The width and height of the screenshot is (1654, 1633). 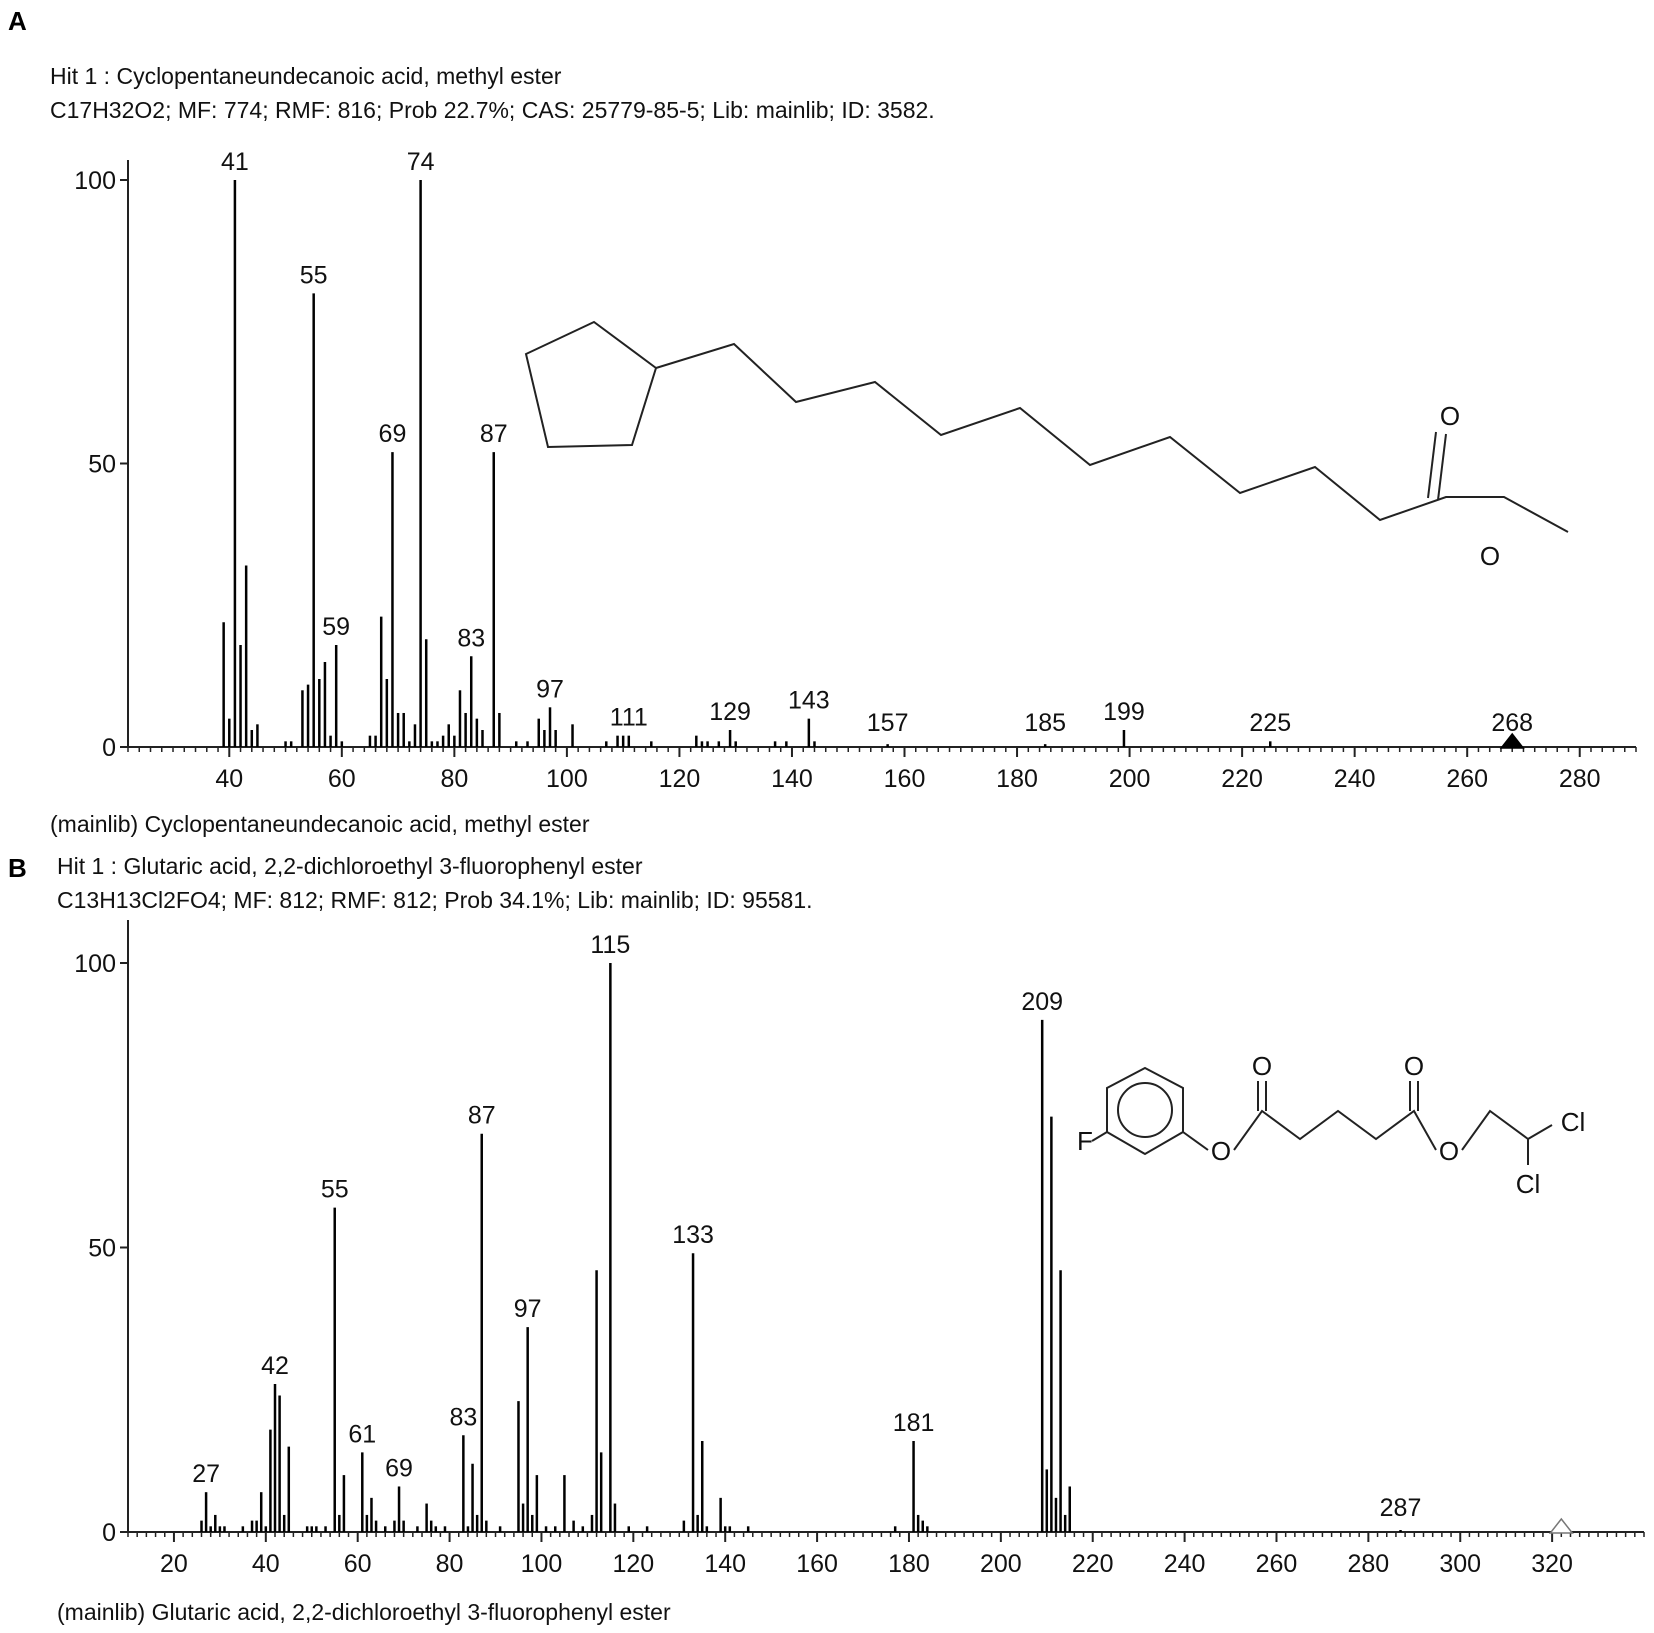 I want to click on peak-label: 143, so click(x=809, y=701).